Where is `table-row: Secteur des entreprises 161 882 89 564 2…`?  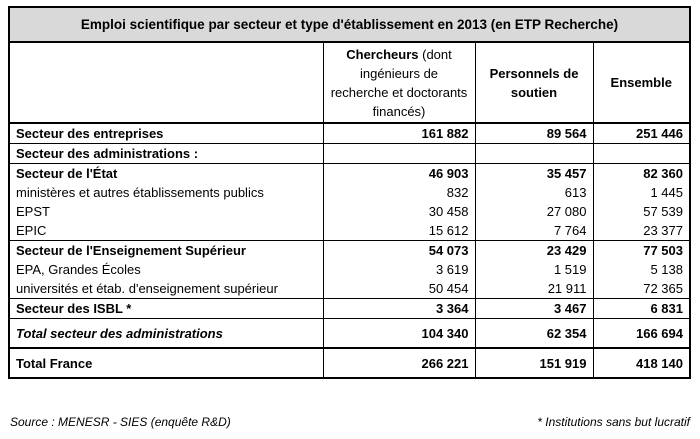
table-row: Secteur des entreprises 161 882 89 564 2… is located at coordinates (349, 133).